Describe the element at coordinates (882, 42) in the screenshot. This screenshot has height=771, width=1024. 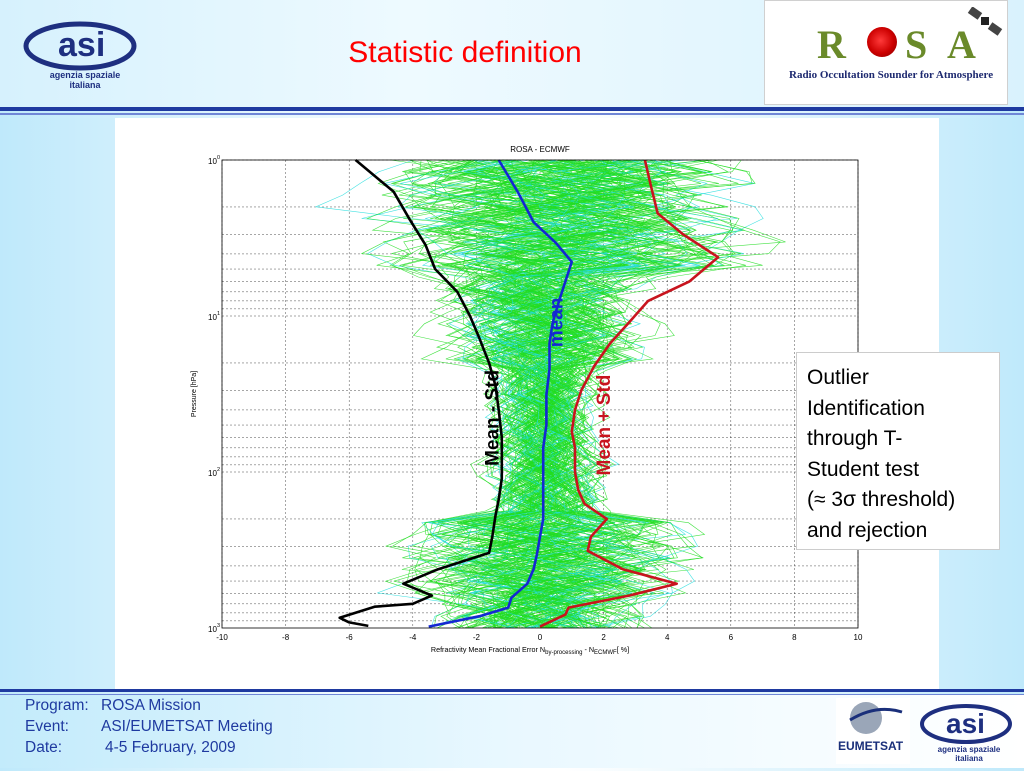
I see `rosa-logo-red-dot` at that location.